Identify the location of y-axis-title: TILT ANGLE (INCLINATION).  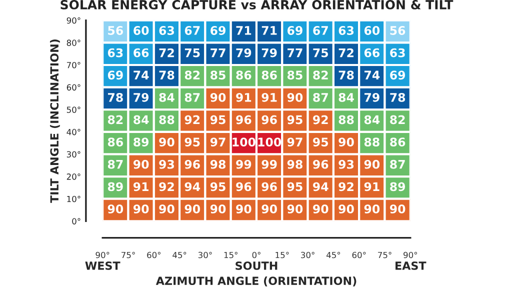
(55, 121).